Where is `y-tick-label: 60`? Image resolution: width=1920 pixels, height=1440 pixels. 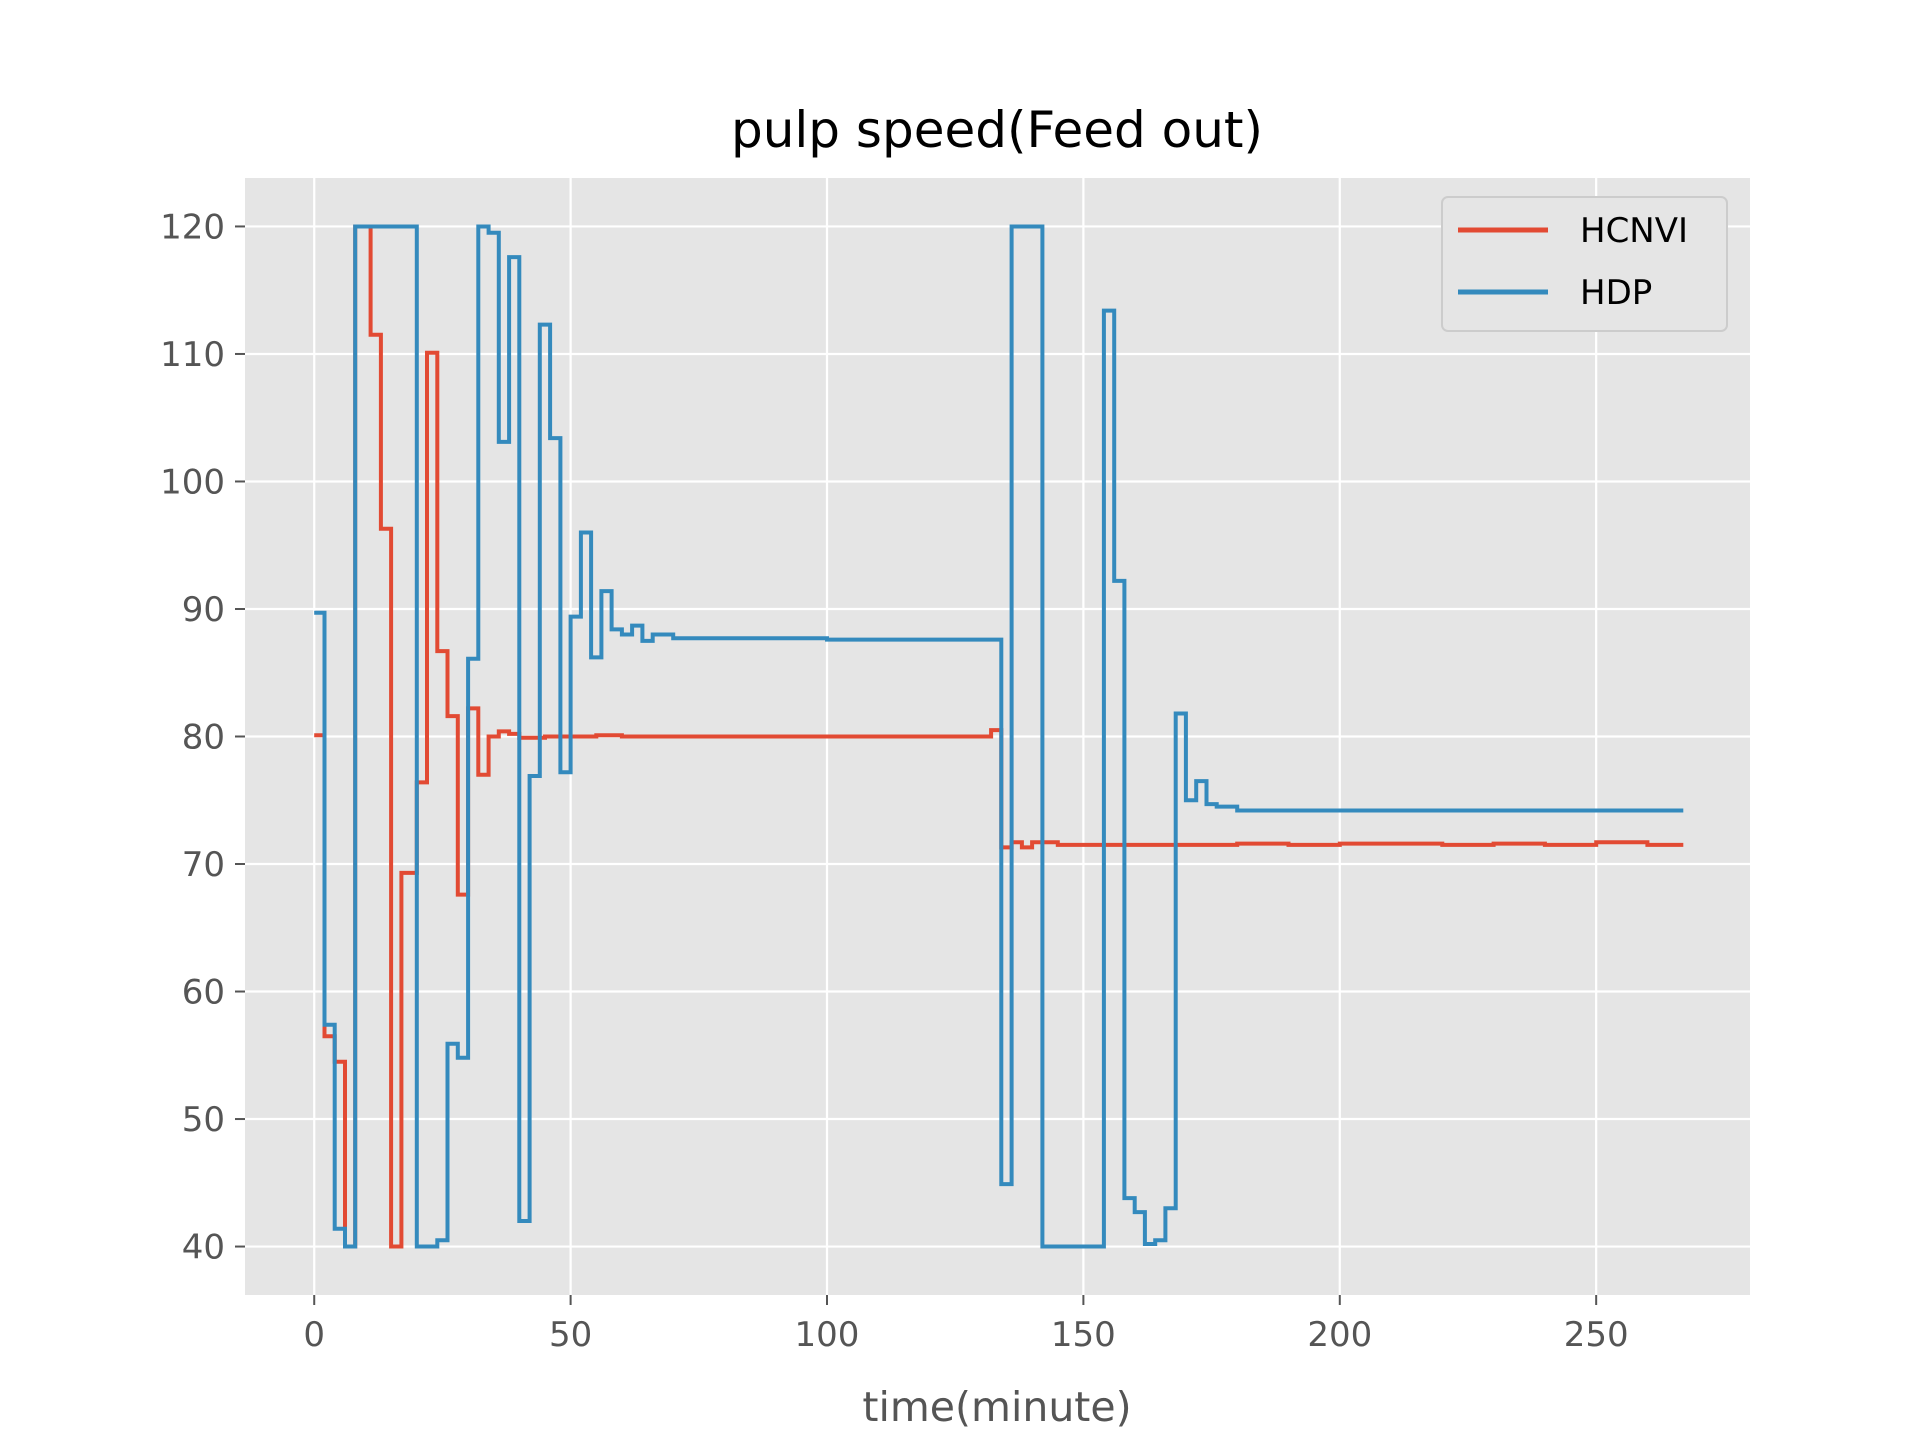 y-tick-label: 60 is located at coordinates (203, 993).